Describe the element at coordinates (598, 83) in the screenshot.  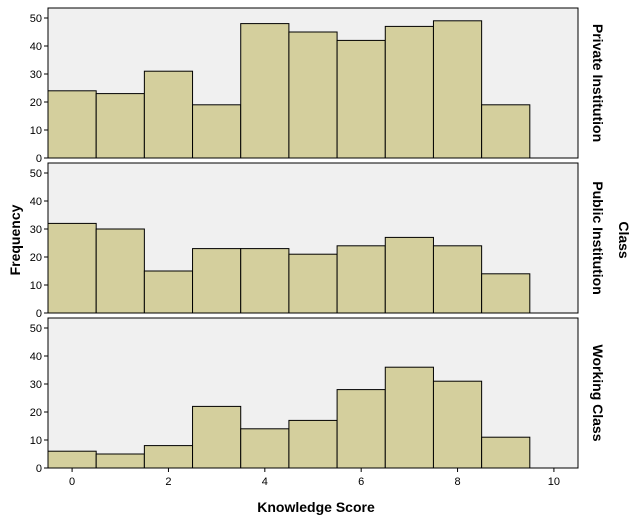
I see `panel-label: Private Institution` at that location.